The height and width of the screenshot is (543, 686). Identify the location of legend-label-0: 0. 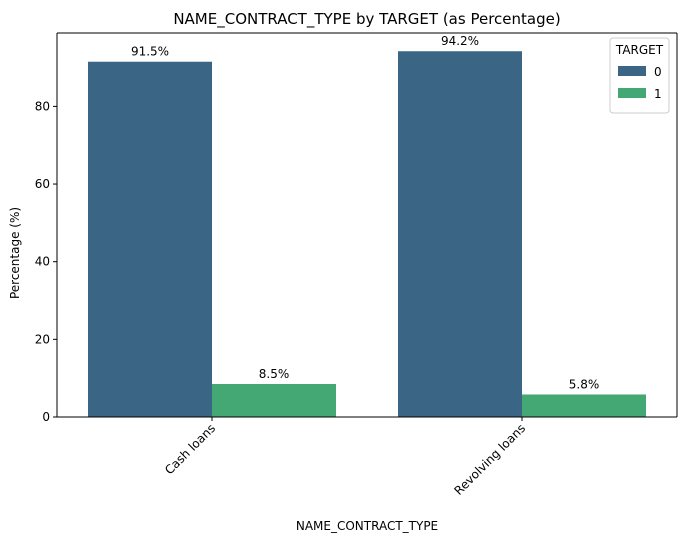
(658, 72).